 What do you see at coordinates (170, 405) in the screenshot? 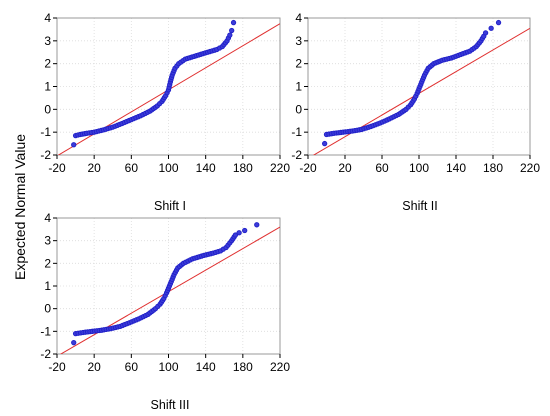
I see `panel-title: Shift III` at bounding box center [170, 405].